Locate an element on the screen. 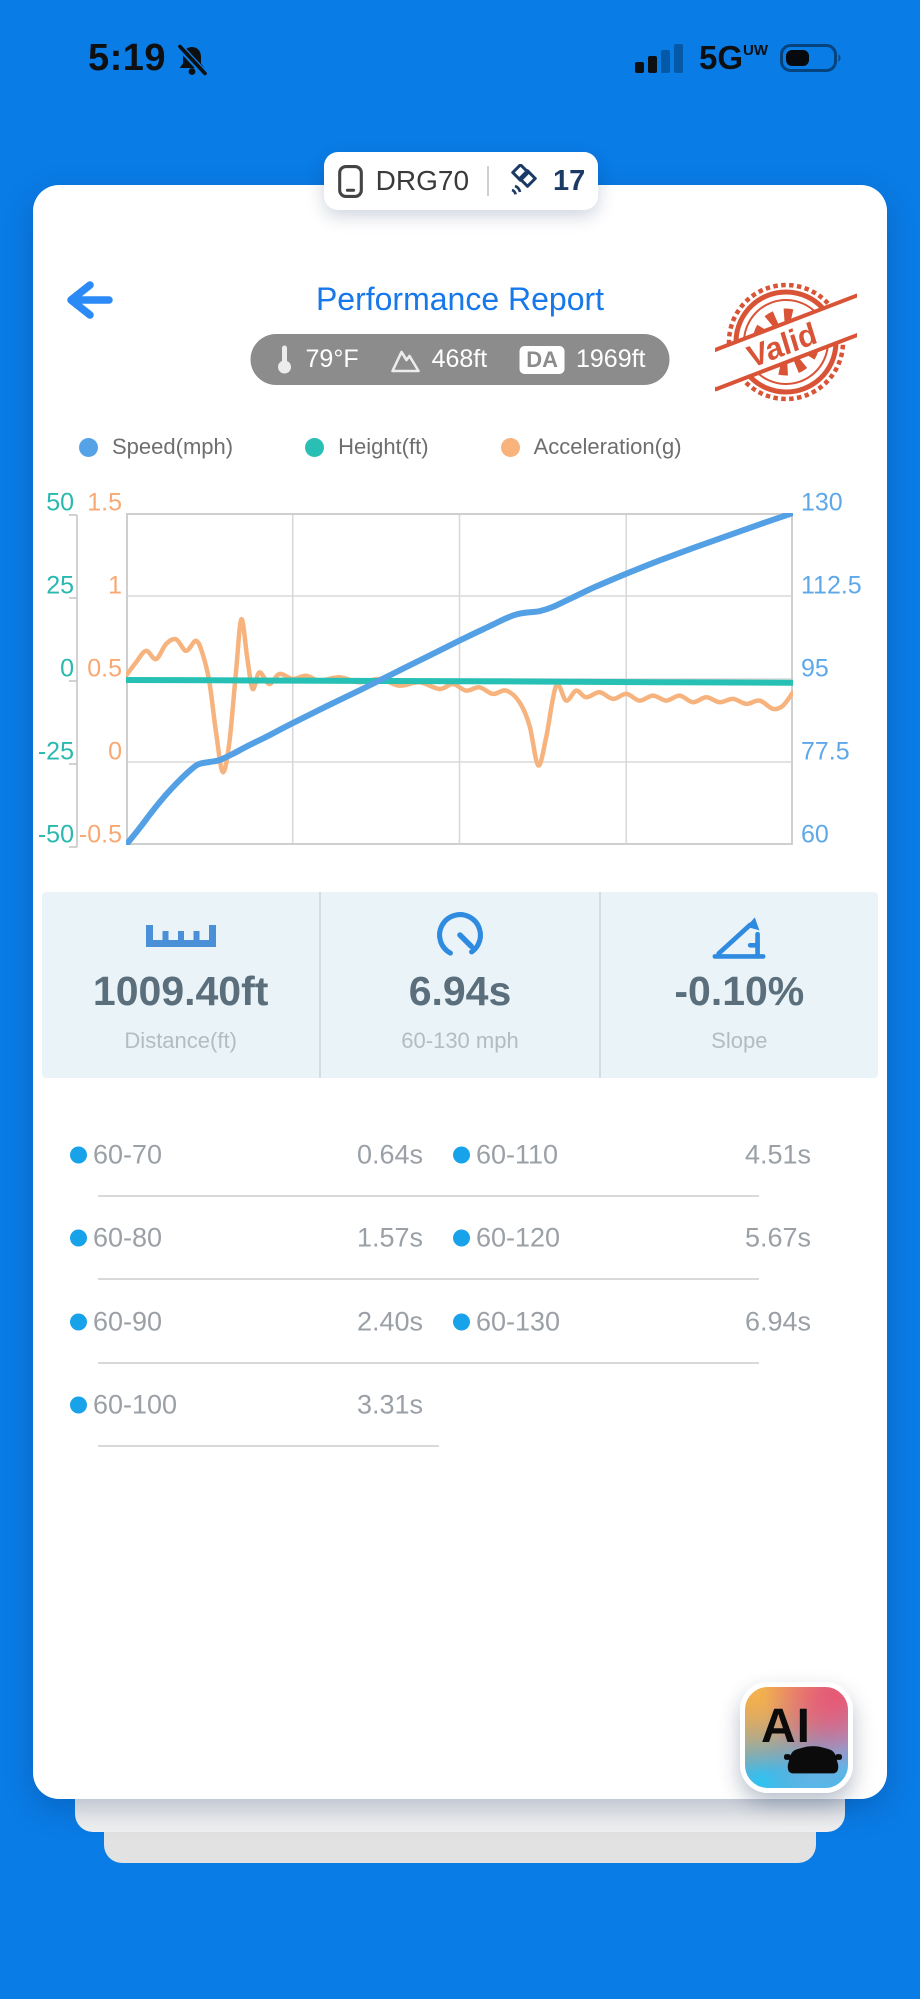 The image size is (920, 1999). battery-icon is located at coordinates (810, 58).